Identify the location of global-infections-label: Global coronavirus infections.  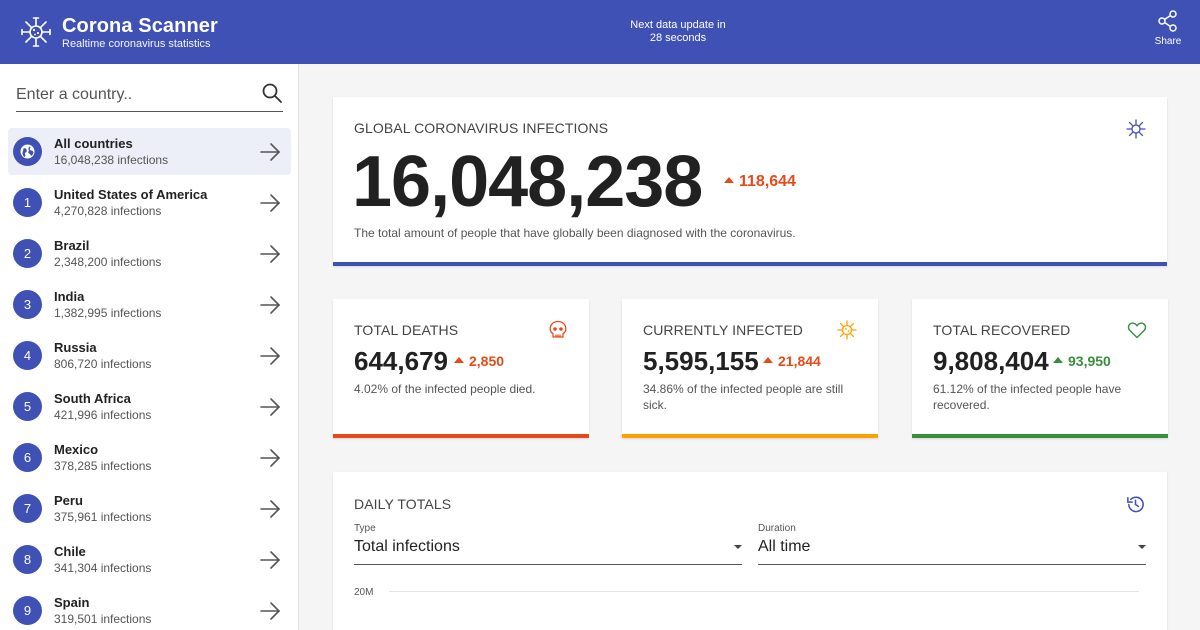
(481, 128).